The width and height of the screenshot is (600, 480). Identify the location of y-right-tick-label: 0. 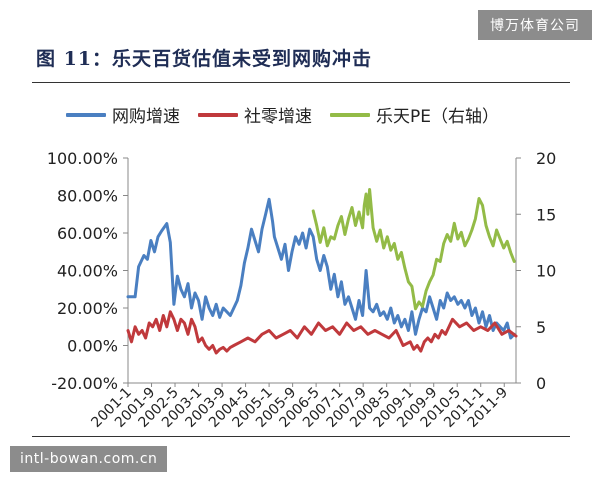
(541, 383).